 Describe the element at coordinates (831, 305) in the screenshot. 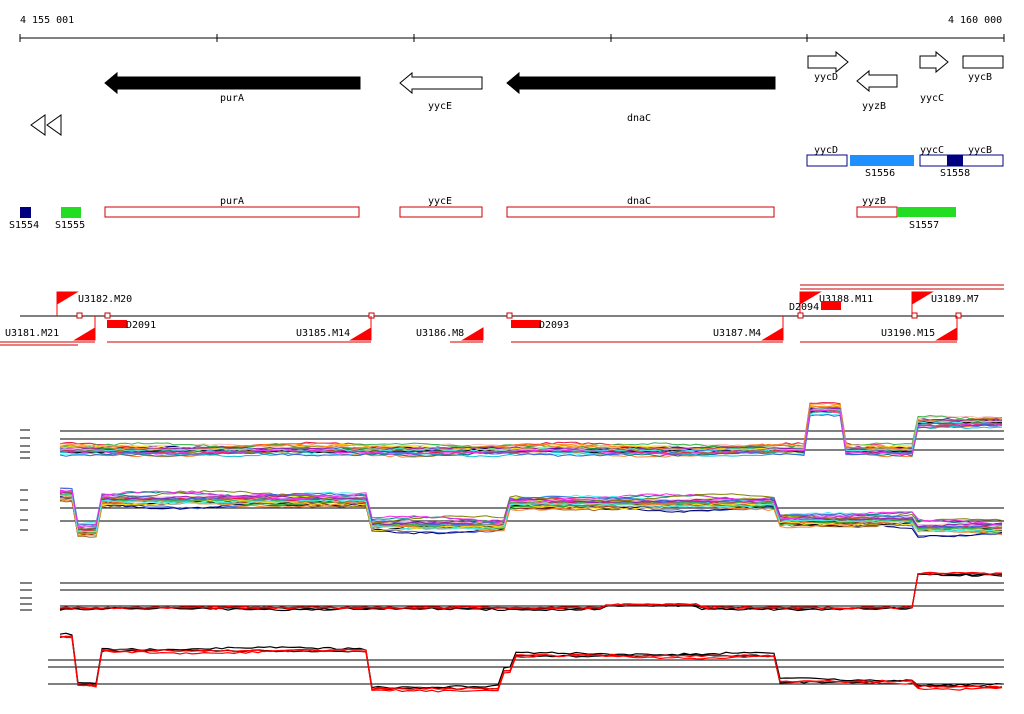

I see `feature-block-D2094` at that location.